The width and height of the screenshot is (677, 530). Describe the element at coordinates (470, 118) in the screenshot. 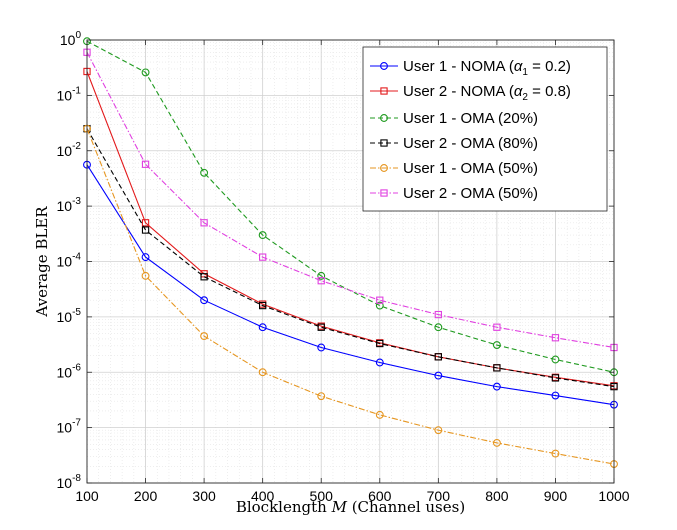

I see `legend-label: User 1 - OMA (20%)` at that location.